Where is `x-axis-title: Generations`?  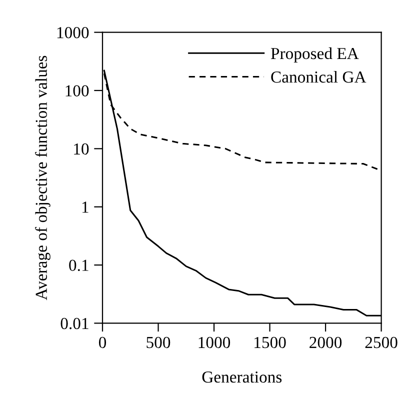
x-axis-title: Generations is located at coordinates (242, 377).